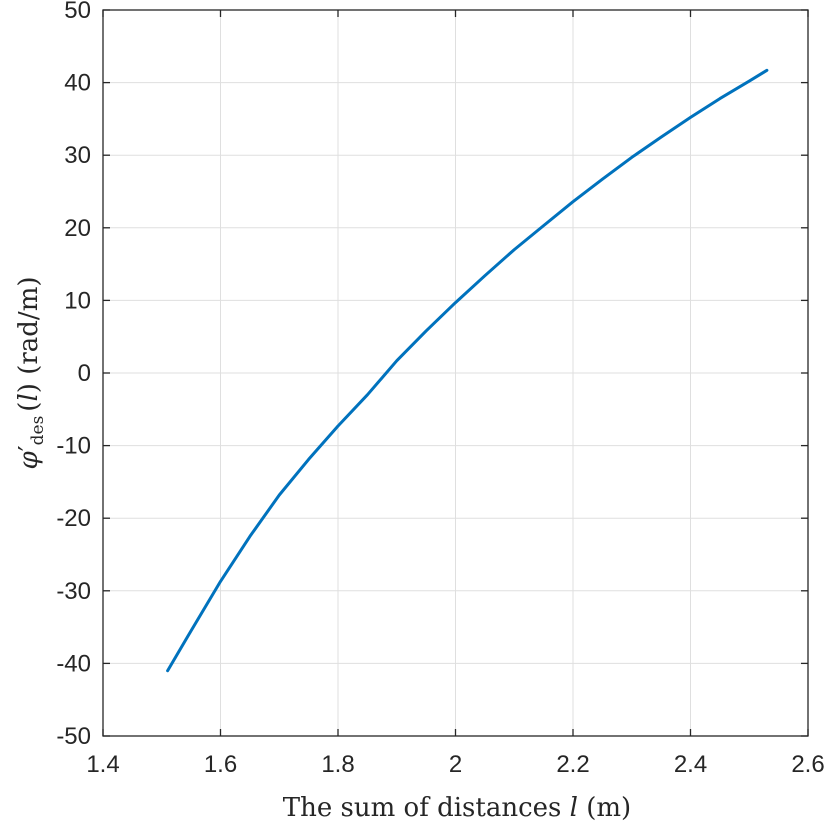  What do you see at coordinates (690, 764) in the screenshot?
I see `x-tick-label: 2.4` at bounding box center [690, 764].